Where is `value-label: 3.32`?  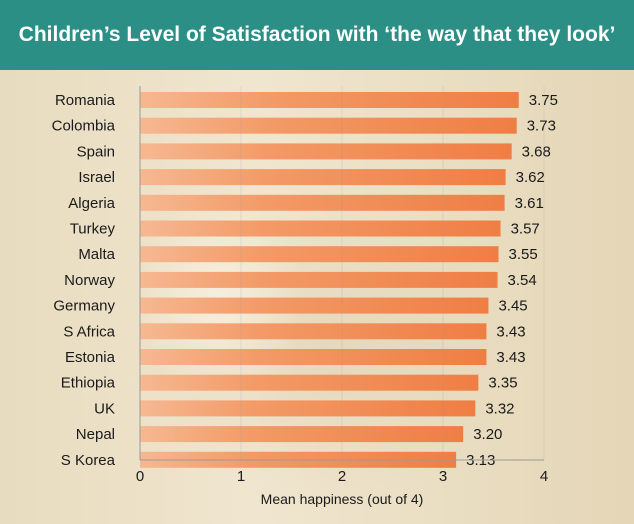 value-label: 3.32 is located at coordinates (499, 408).